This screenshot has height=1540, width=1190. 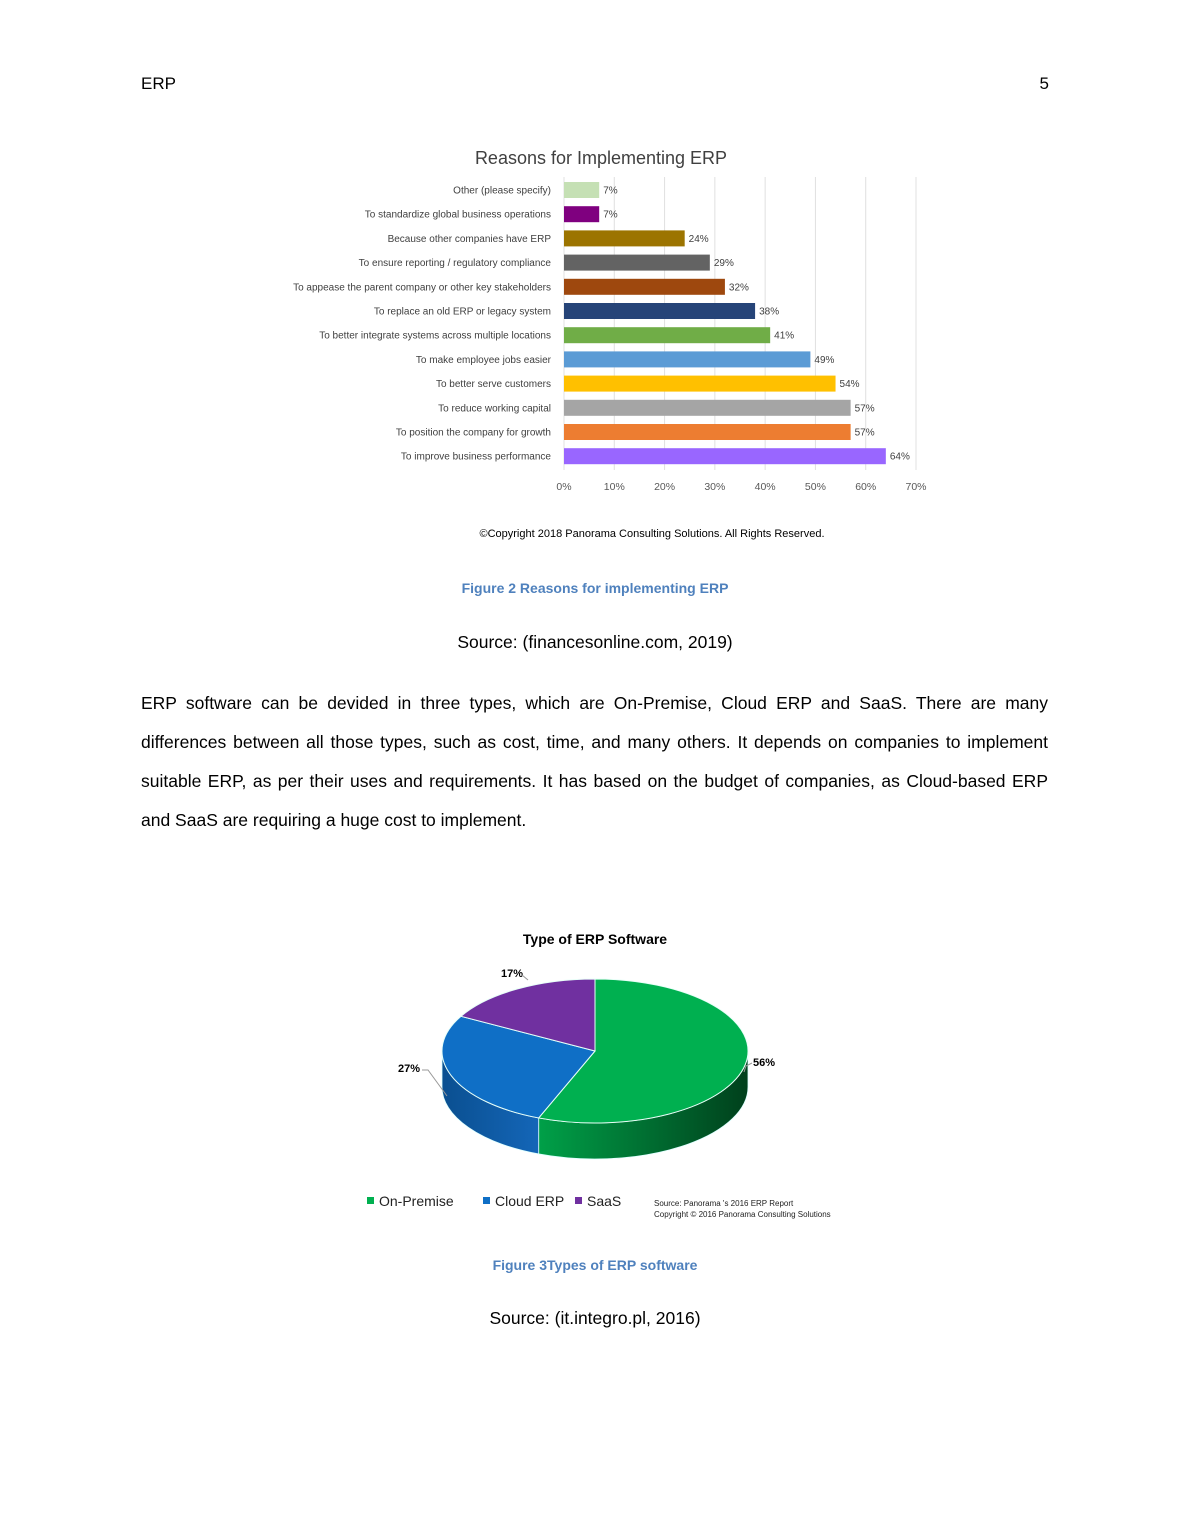 I want to click on legend-label: SaaS, so click(x=604, y=1201).